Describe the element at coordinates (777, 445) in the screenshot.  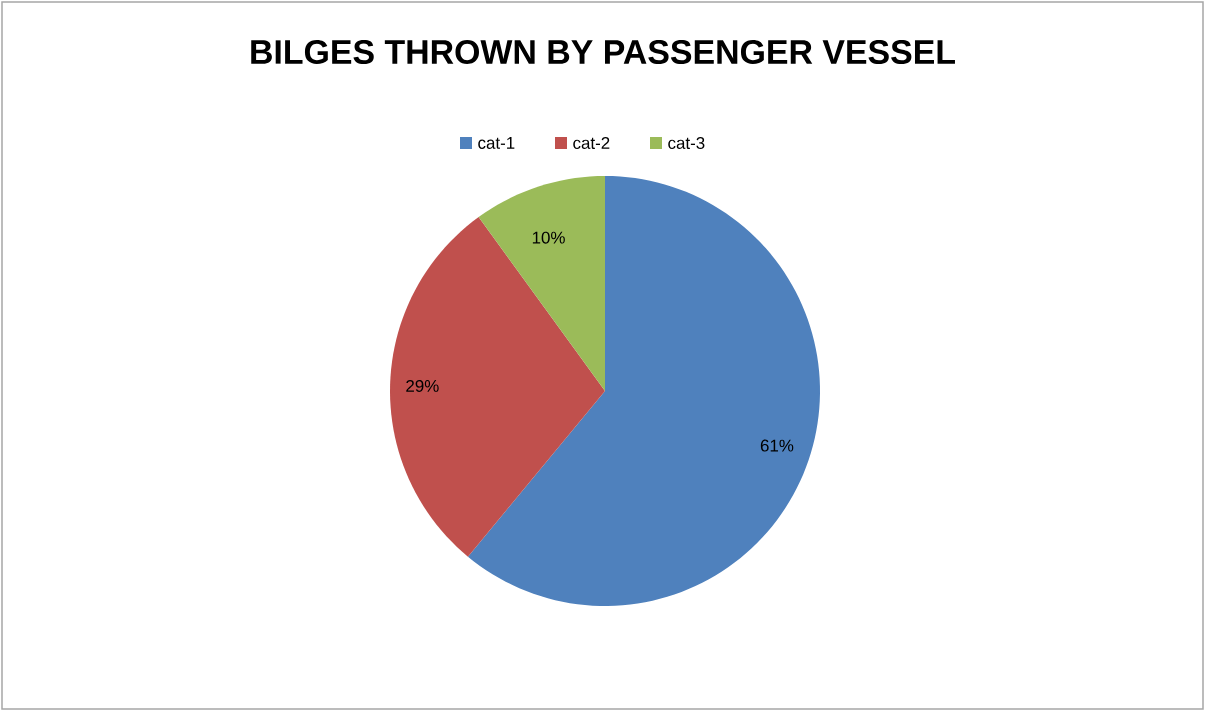
I see `data-label: 61%` at that location.